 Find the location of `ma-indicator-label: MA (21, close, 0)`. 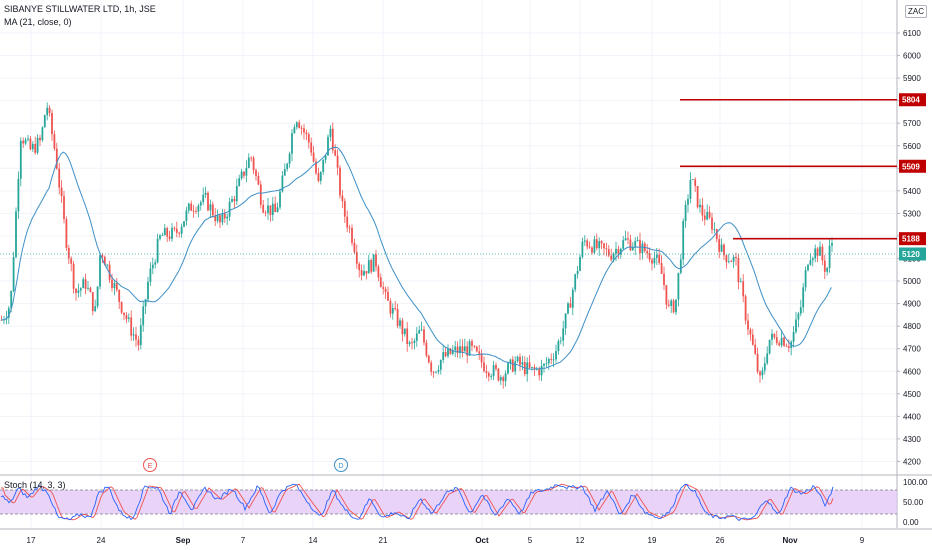

ma-indicator-label: MA (21, close, 0) is located at coordinates (38, 22).